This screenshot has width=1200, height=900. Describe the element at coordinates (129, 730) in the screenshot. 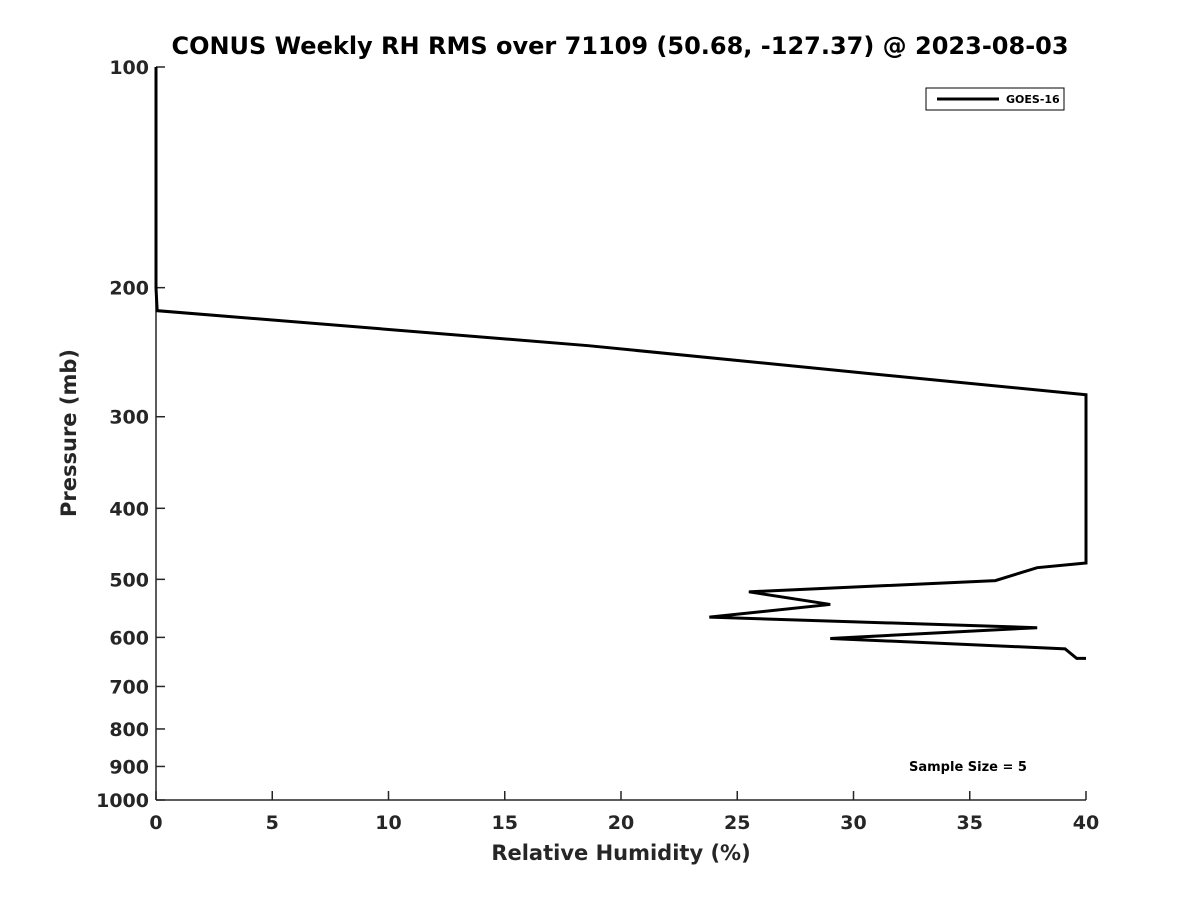

I see `y-tick-label: 800` at that location.